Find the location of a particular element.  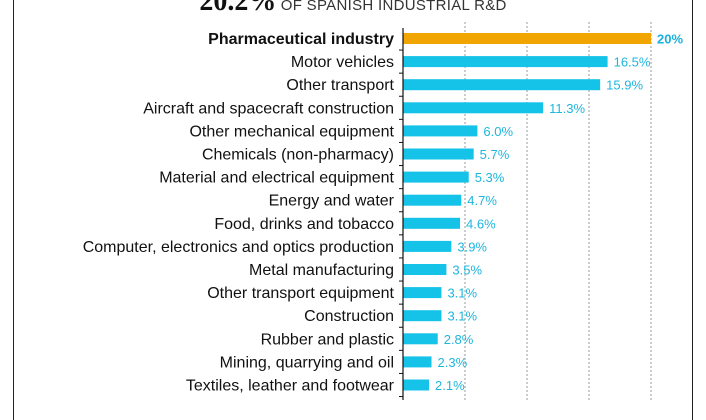

category-label: Aircraft and spacecraft construction is located at coordinates (268, 108).